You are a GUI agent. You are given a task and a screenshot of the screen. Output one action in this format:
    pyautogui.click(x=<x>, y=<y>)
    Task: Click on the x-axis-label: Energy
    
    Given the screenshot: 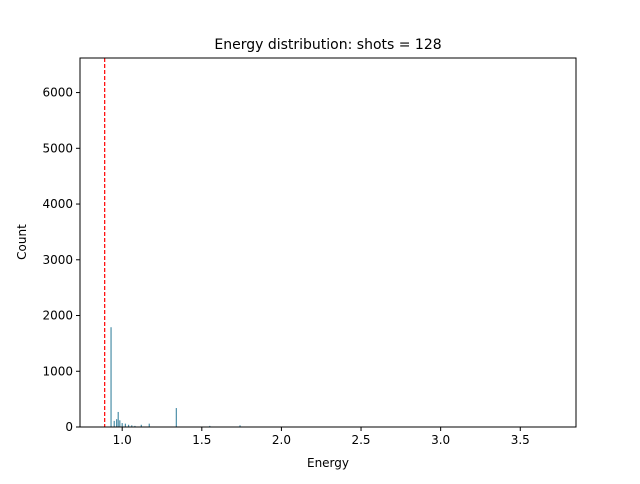 What is the action you would take?
    pyautogui.click(x=328, y=463)
    